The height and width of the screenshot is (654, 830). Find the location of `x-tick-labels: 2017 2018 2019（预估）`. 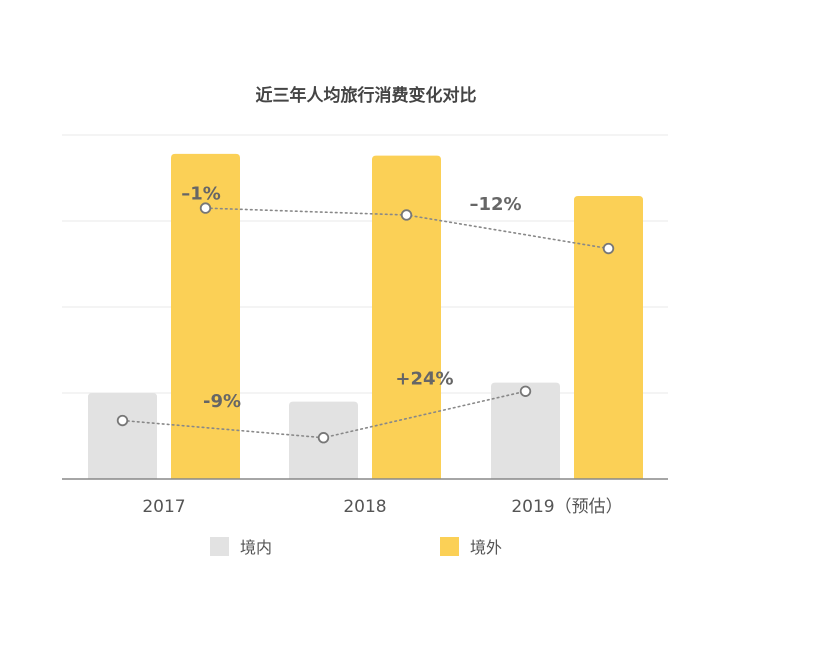

x-tick-labels: 2017 2018 2019（预估） is located at coordinates (382, 507).